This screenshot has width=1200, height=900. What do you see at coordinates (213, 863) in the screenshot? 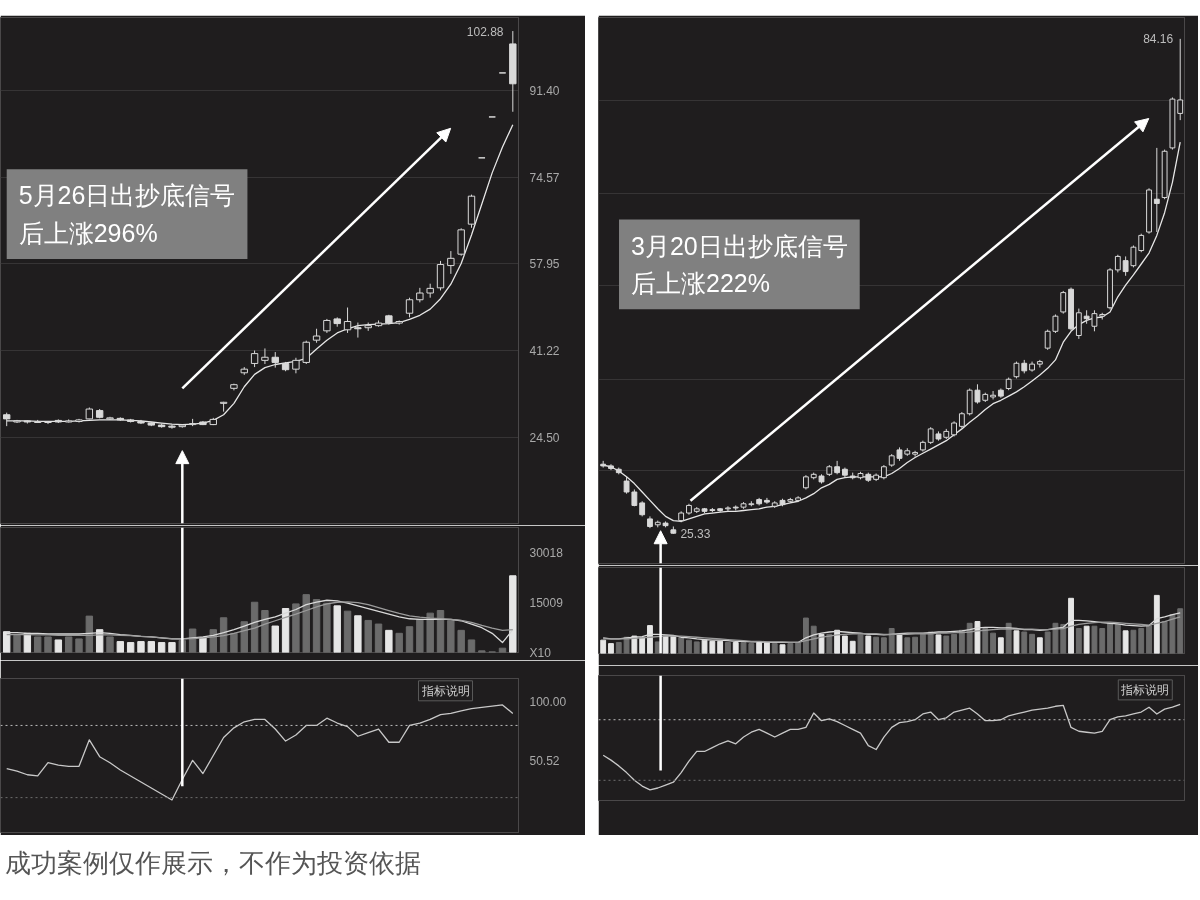
I see `text: 成功案例仅作展示，不作为投资依据` at bounding box center [213, 863].